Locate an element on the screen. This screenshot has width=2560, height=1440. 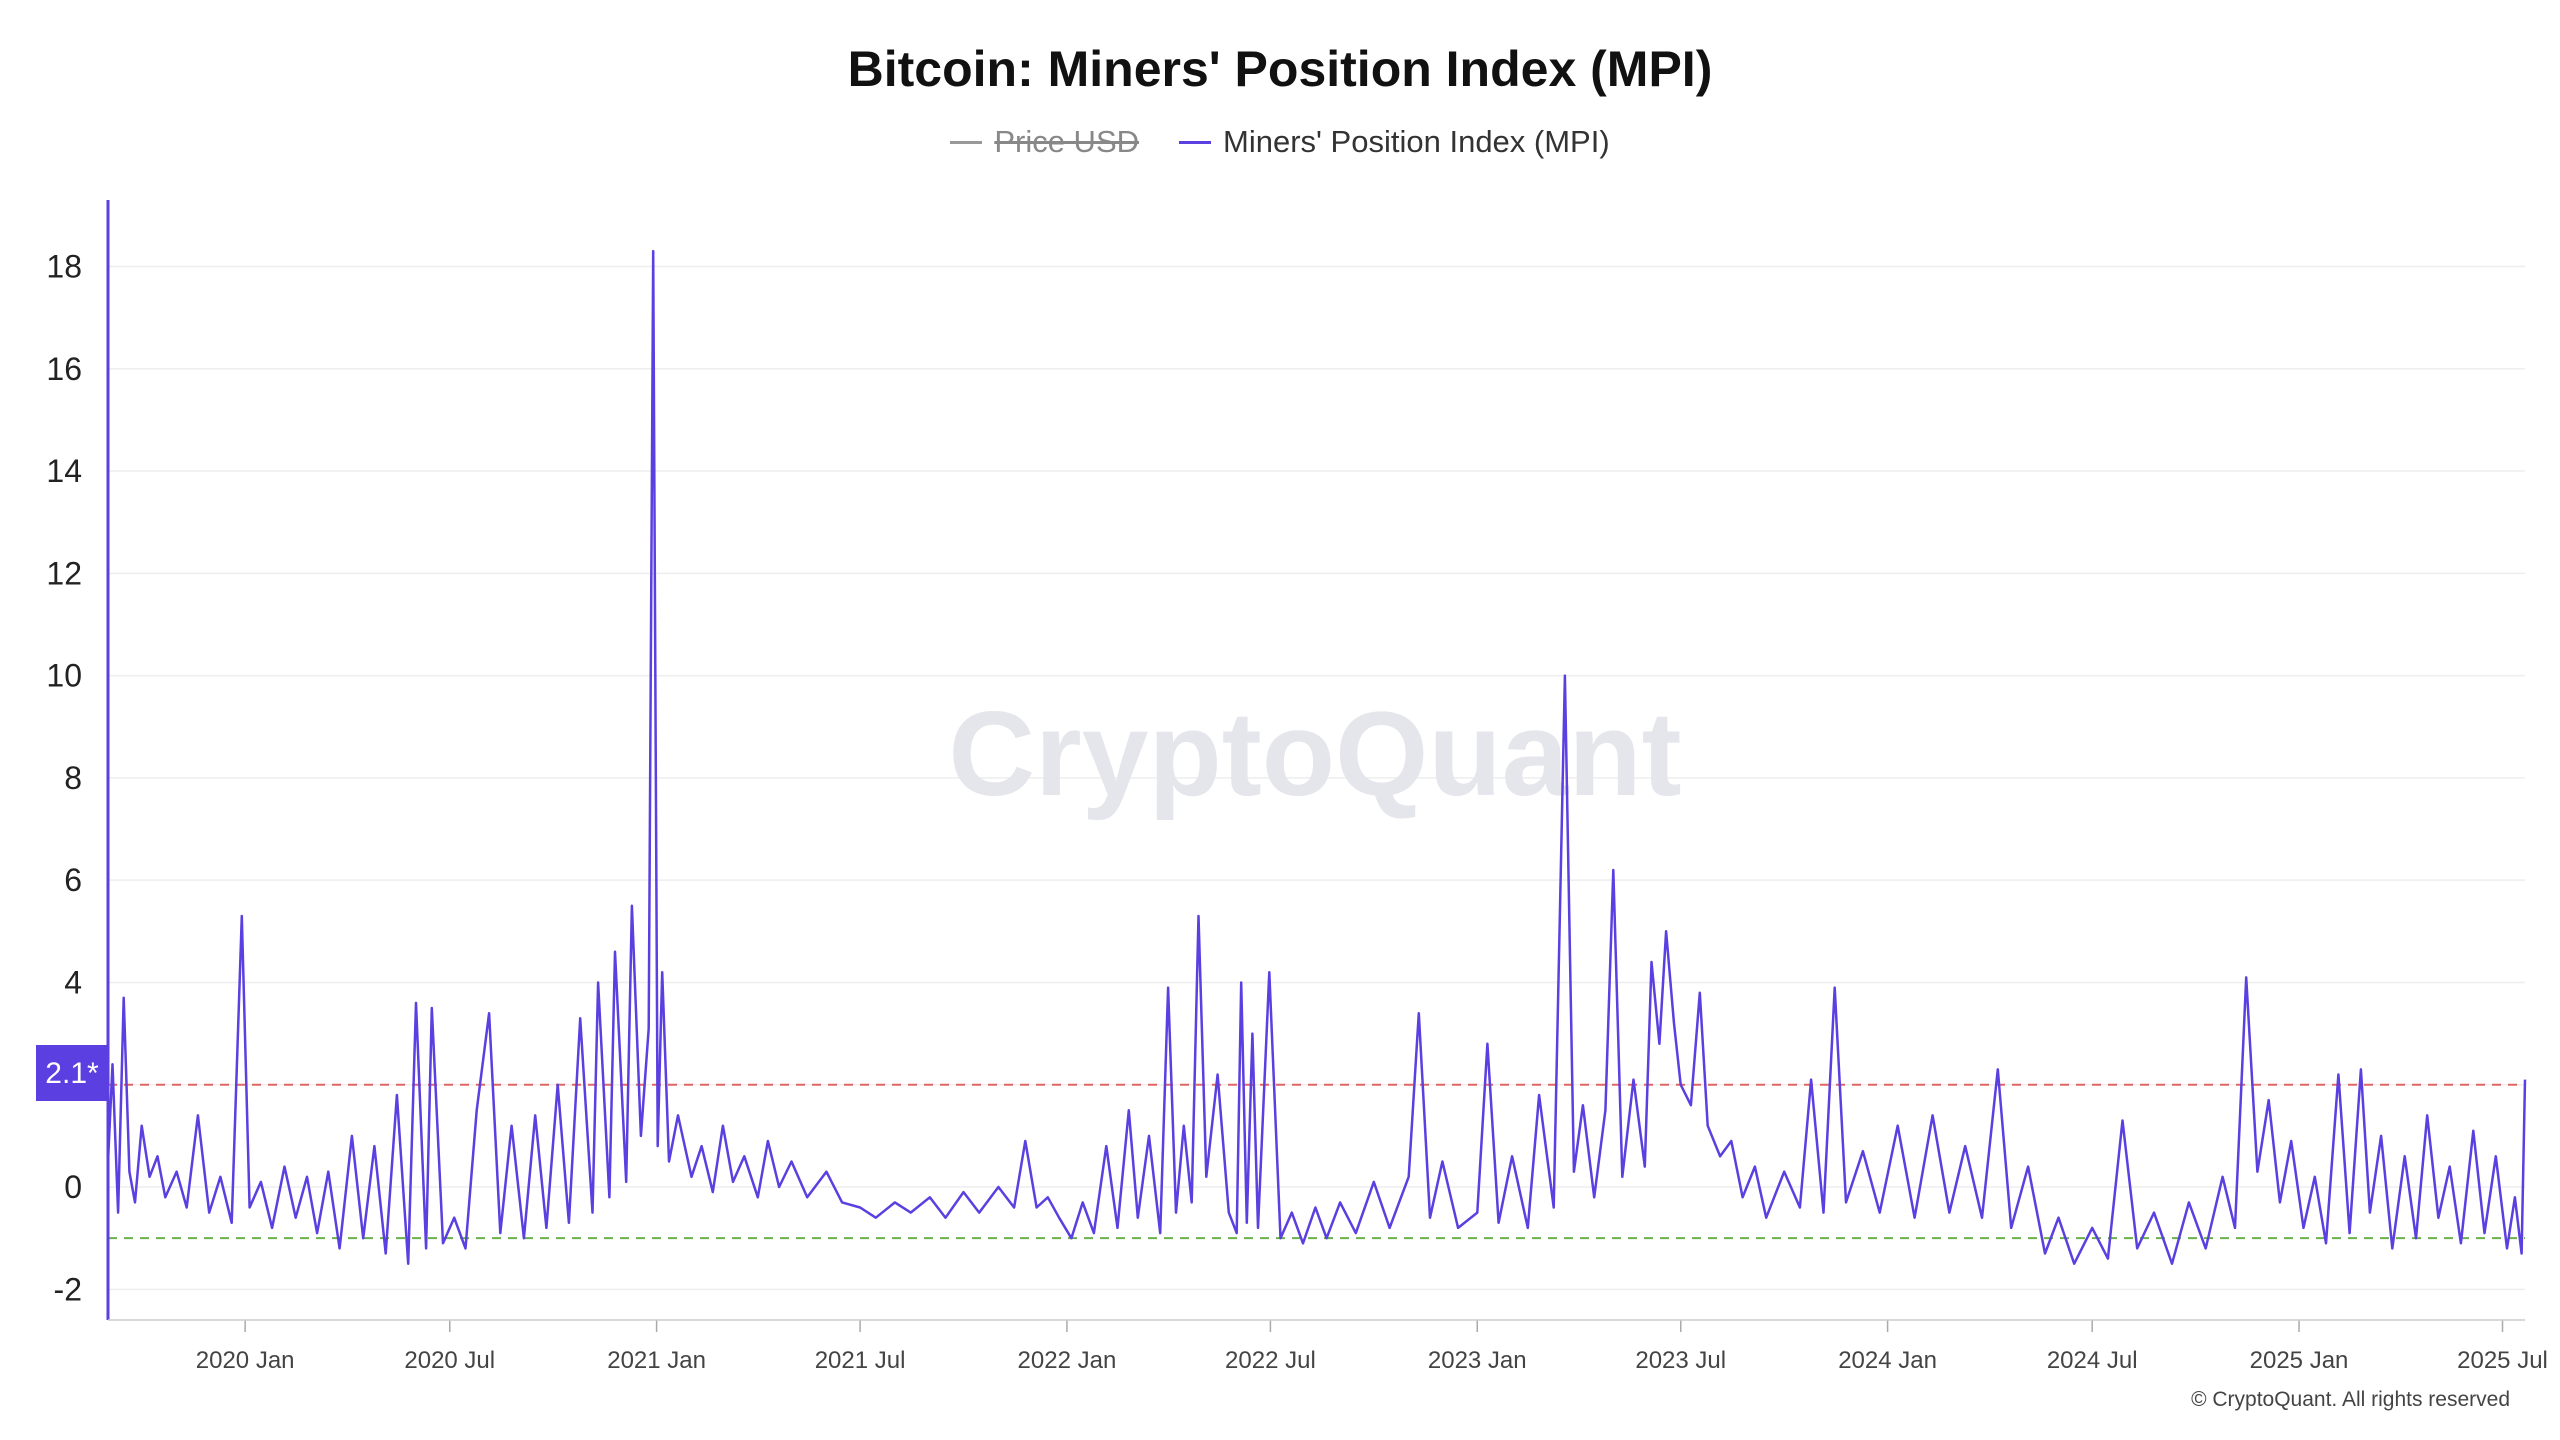
legend: Price USD Miners' Position Index (MPI) is located at coordinates (1280, 142).